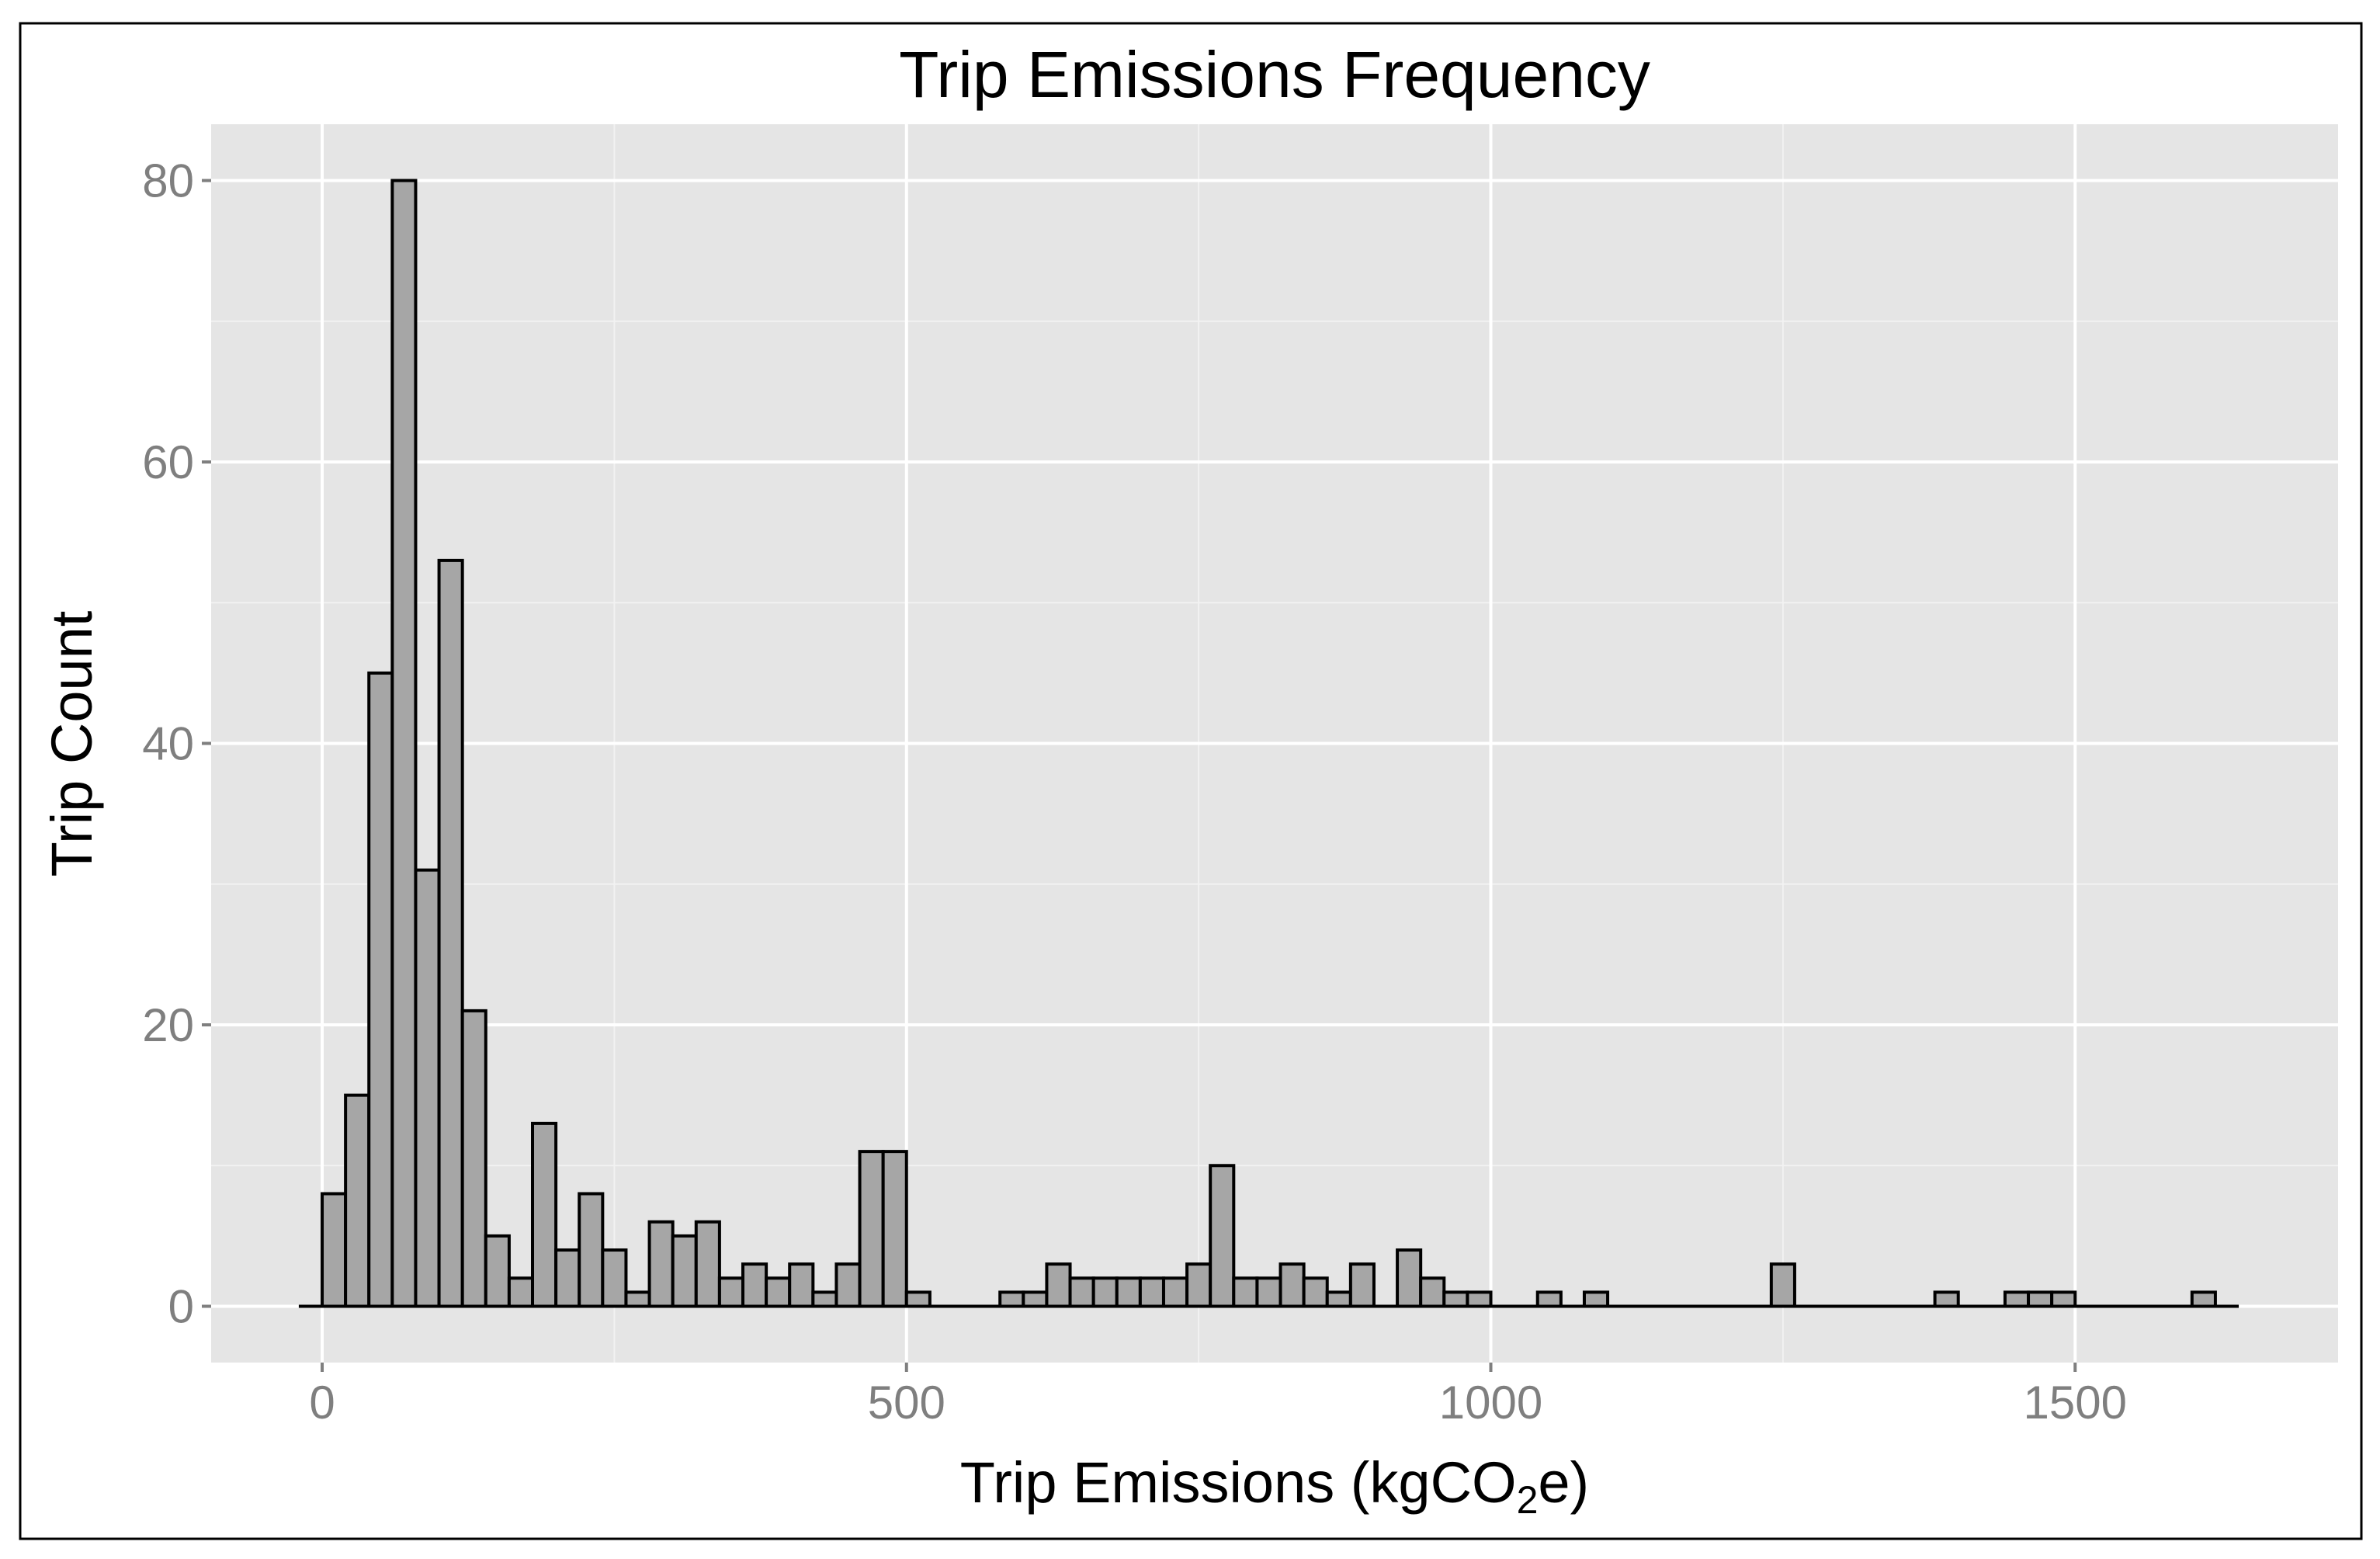 The image size is (2380, 1559). What do you see at coordinates (2075, 1403) in the screenshot?
I see `x-tick-label: 1500` at bounding box center [2075, 1403].